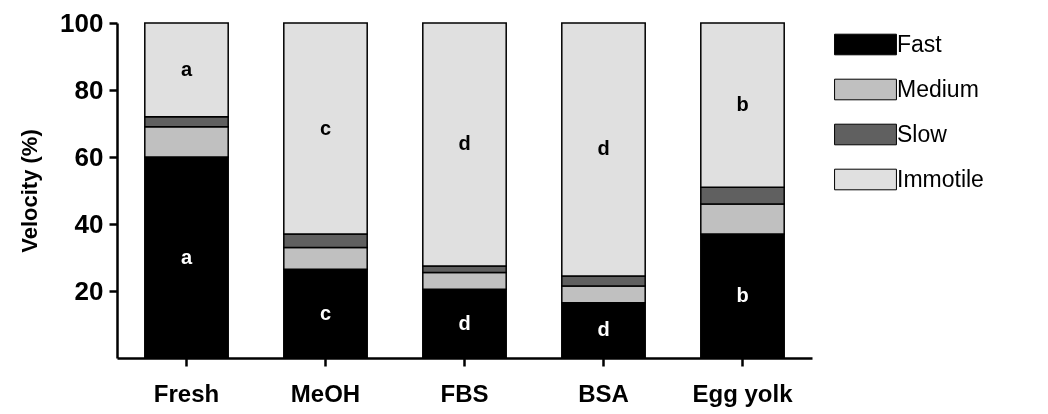  What do you see at coordinates (89, 223) in the screenshot?
I see `y-tick-label: 40` at bounding box center [89, 223].